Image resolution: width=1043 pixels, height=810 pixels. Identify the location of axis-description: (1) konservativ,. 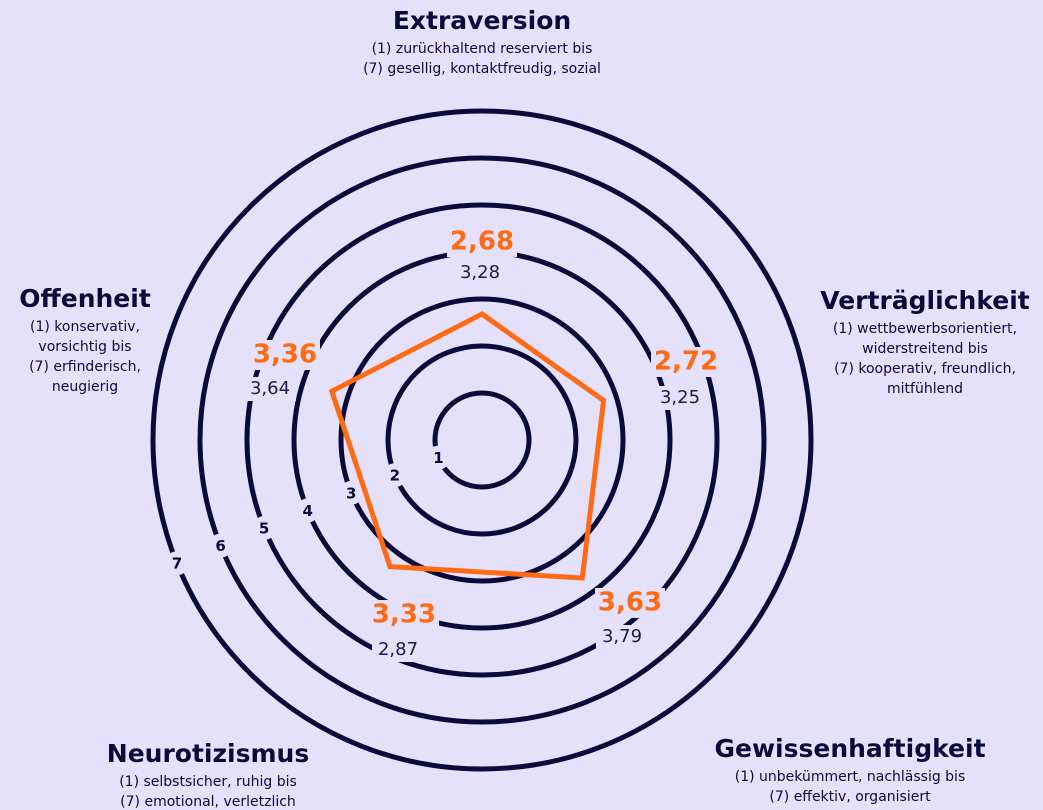
(85, 327).